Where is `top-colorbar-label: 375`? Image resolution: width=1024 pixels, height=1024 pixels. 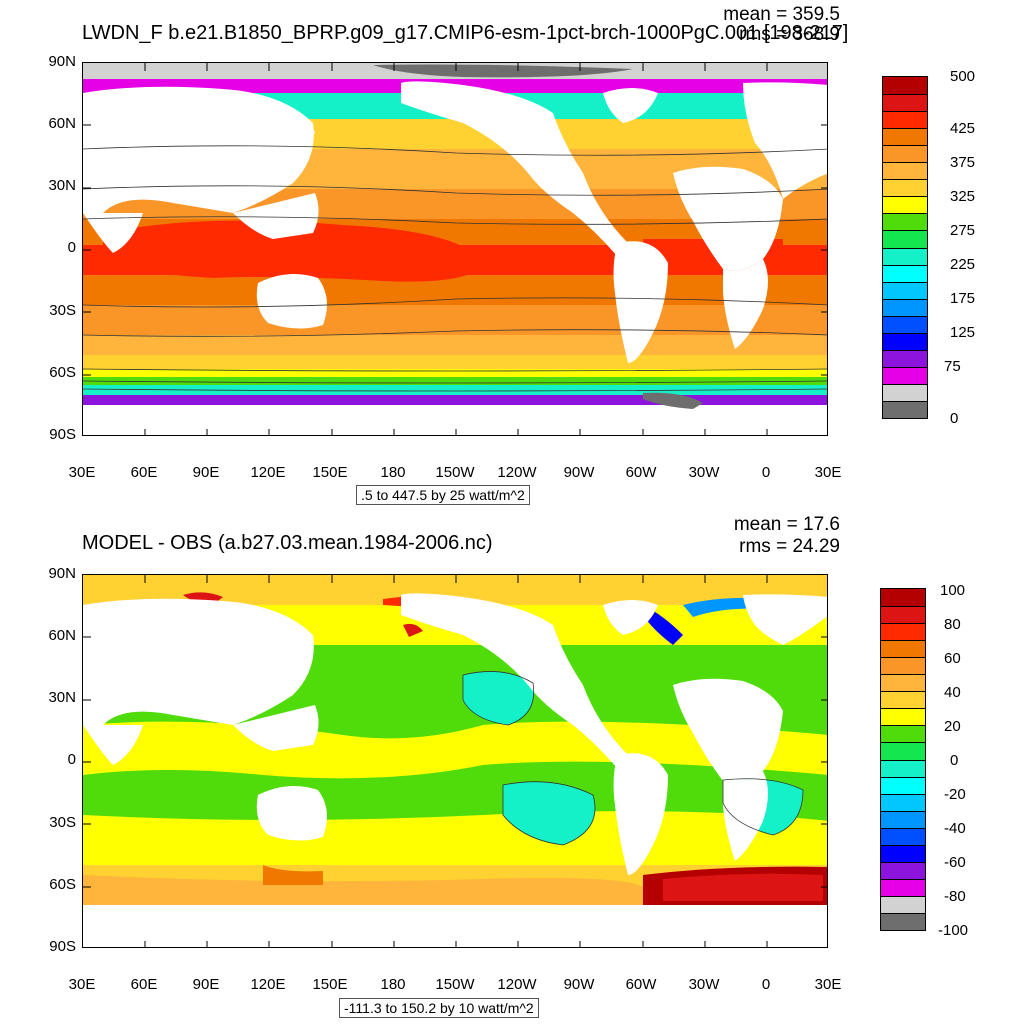 top-colorbar-label: 375 is located at coordinates (963, 162).